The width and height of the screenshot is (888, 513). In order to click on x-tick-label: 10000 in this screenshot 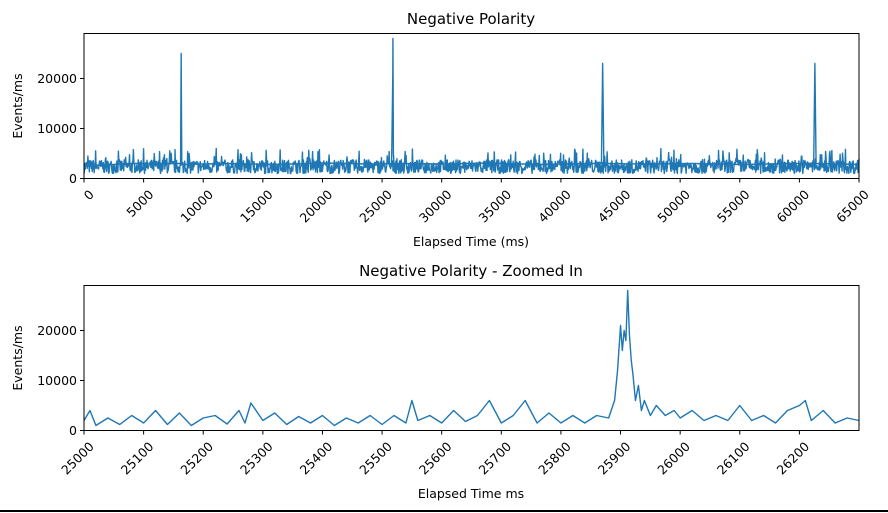, I will do `click(196, 206)`.